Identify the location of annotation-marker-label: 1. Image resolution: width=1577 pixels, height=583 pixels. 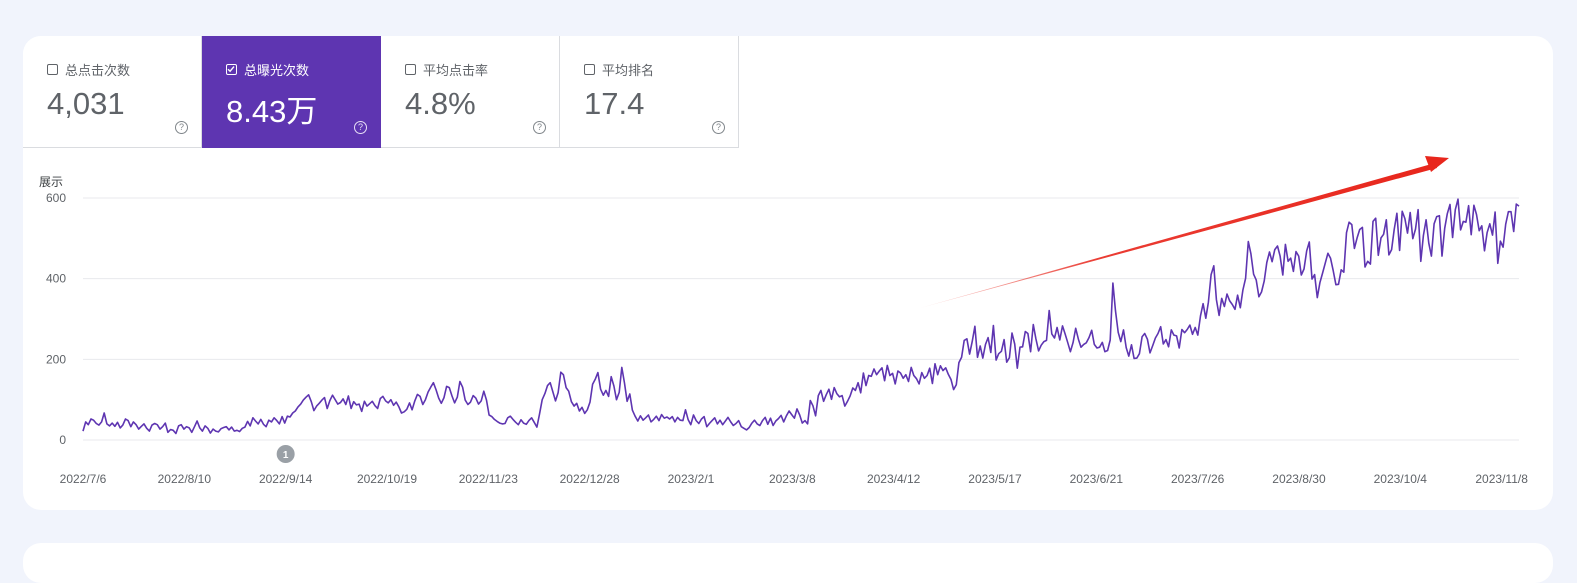
(286, 455).